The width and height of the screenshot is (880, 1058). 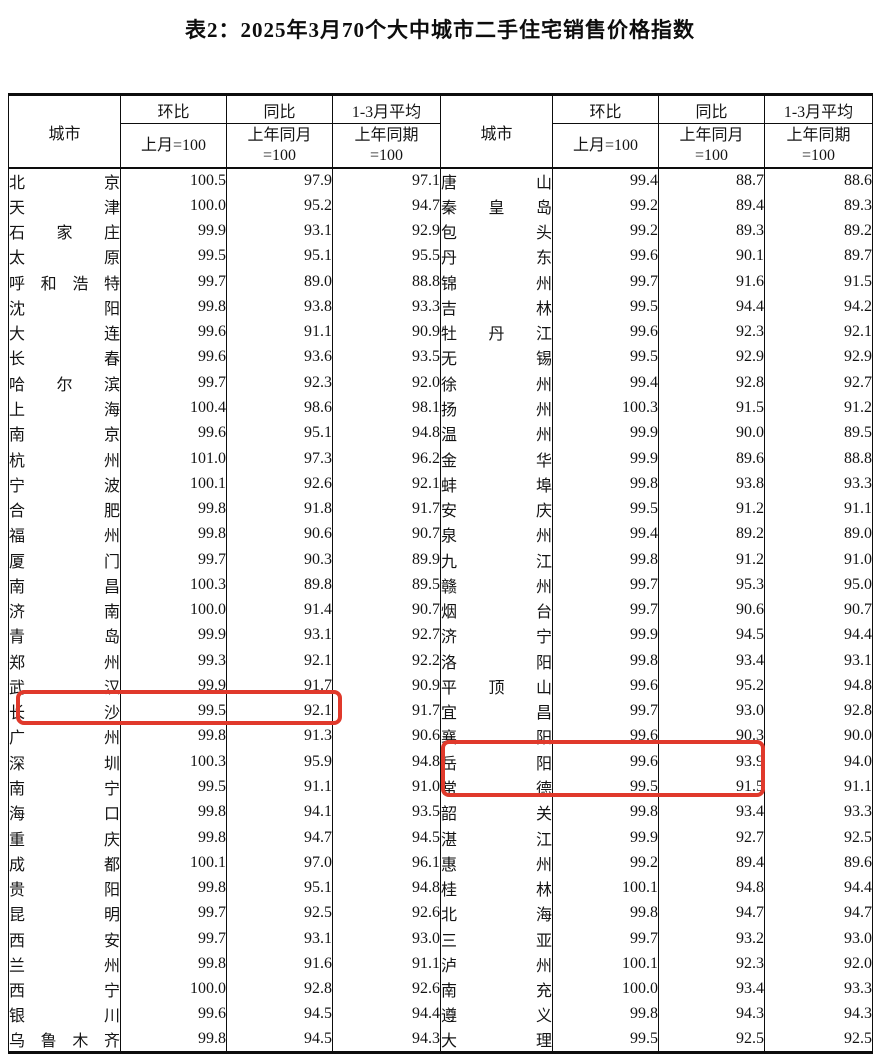 I want to click on mom-sub-header-left: 上月=100, so click(x=173, y=146).